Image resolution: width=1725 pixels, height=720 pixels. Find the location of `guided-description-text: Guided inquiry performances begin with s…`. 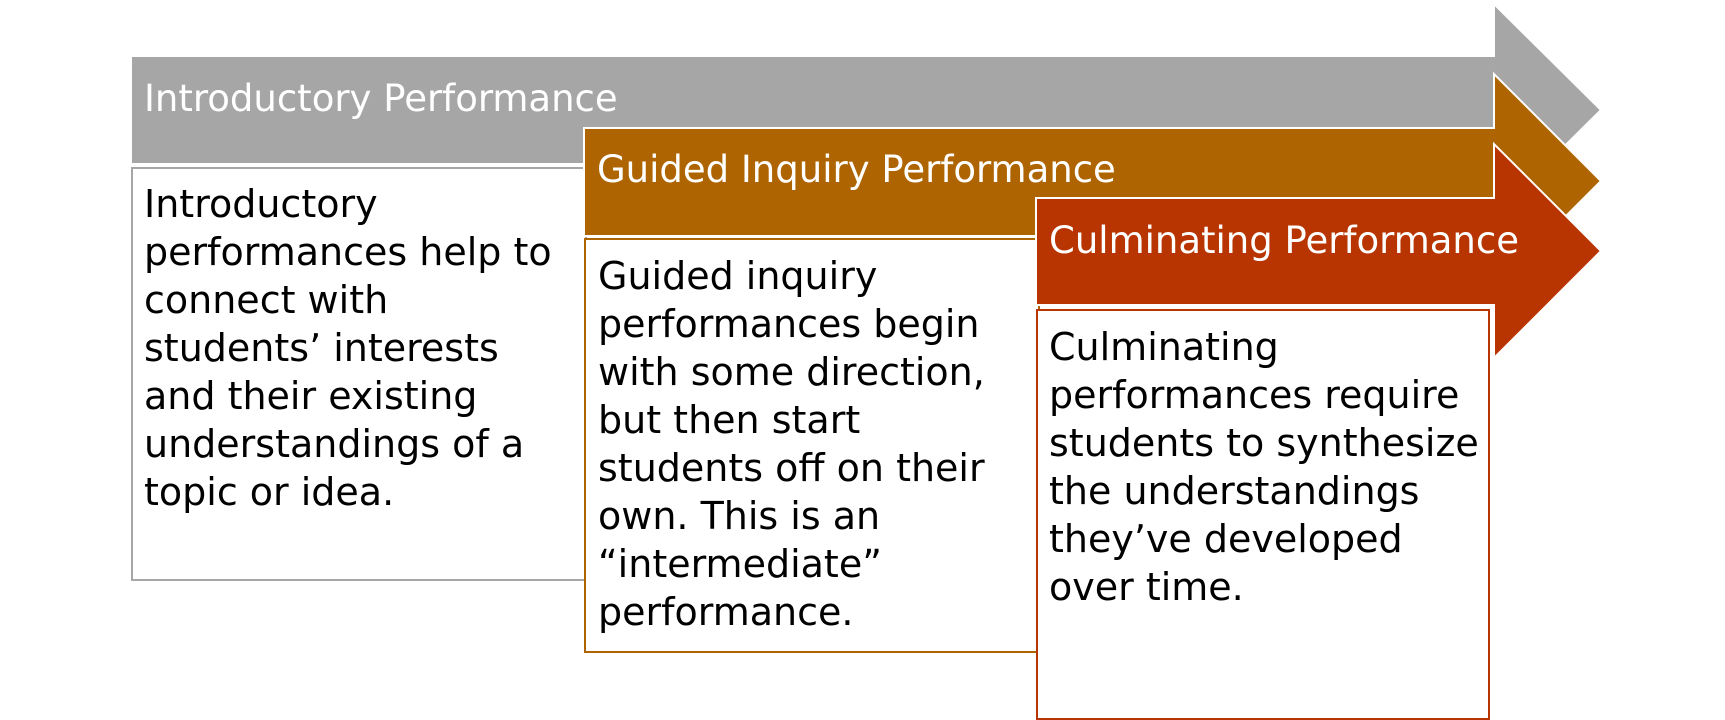

guided-description-text: Guided inquiry performances begin with s… is located at coordinates (791, 444).